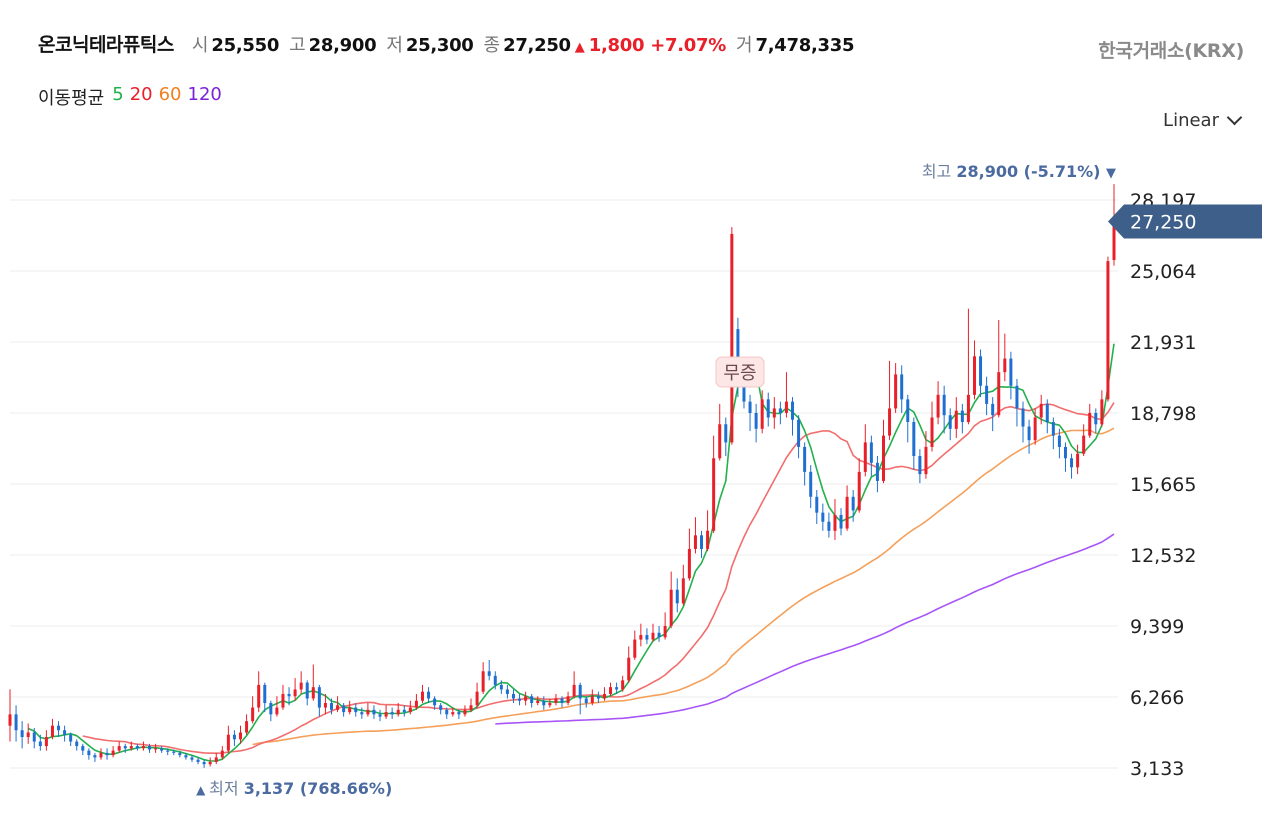  I want to click on change-value: 1,800, so click(616, 45).